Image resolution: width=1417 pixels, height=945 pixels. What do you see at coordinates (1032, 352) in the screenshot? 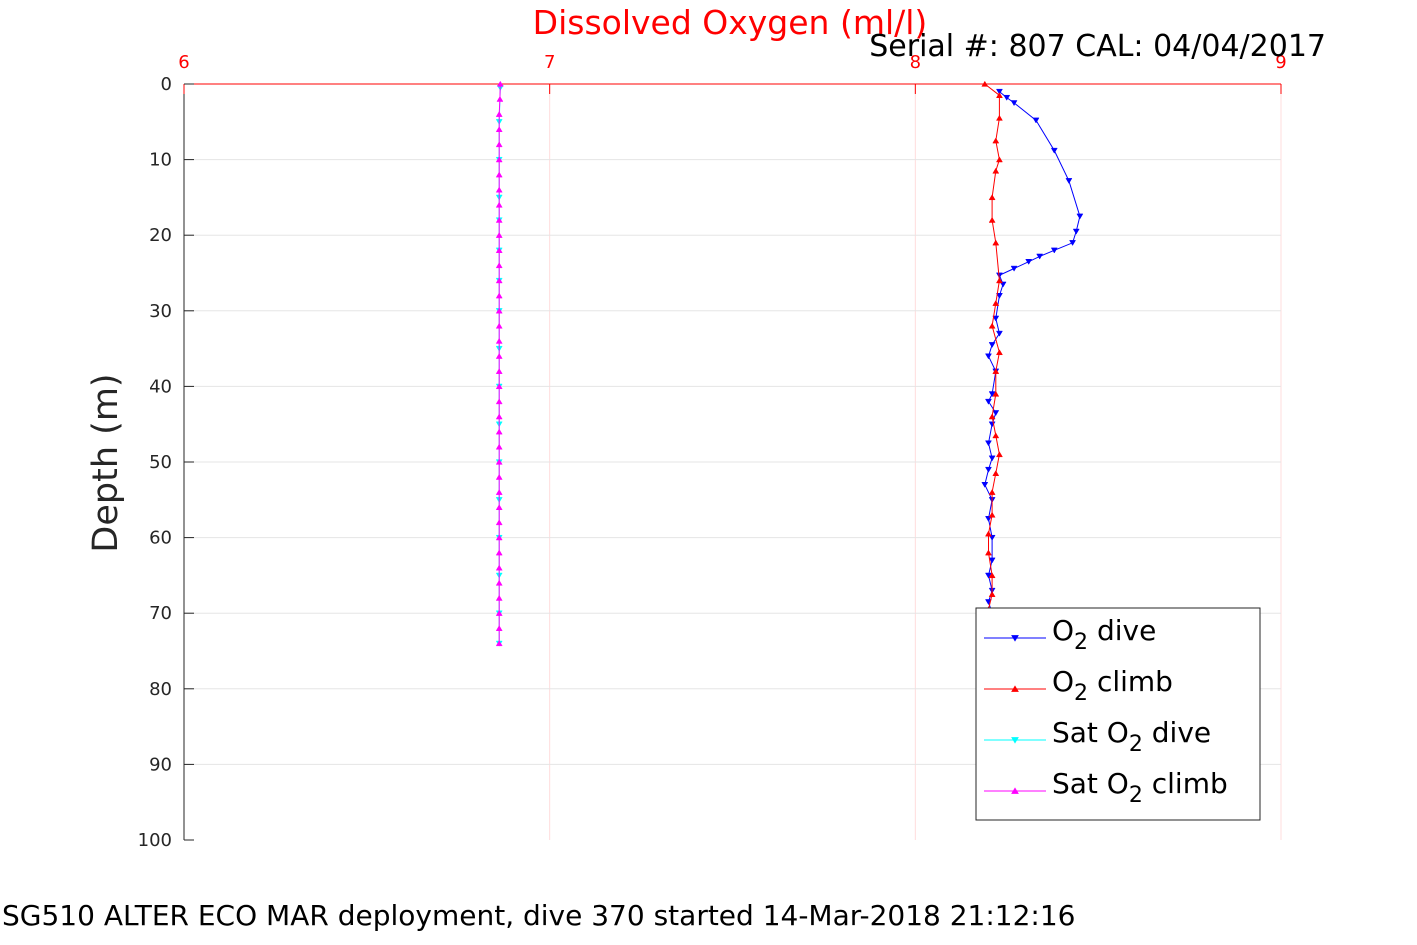
I see `series-o2-dive` at bounding box center [1032, 352].